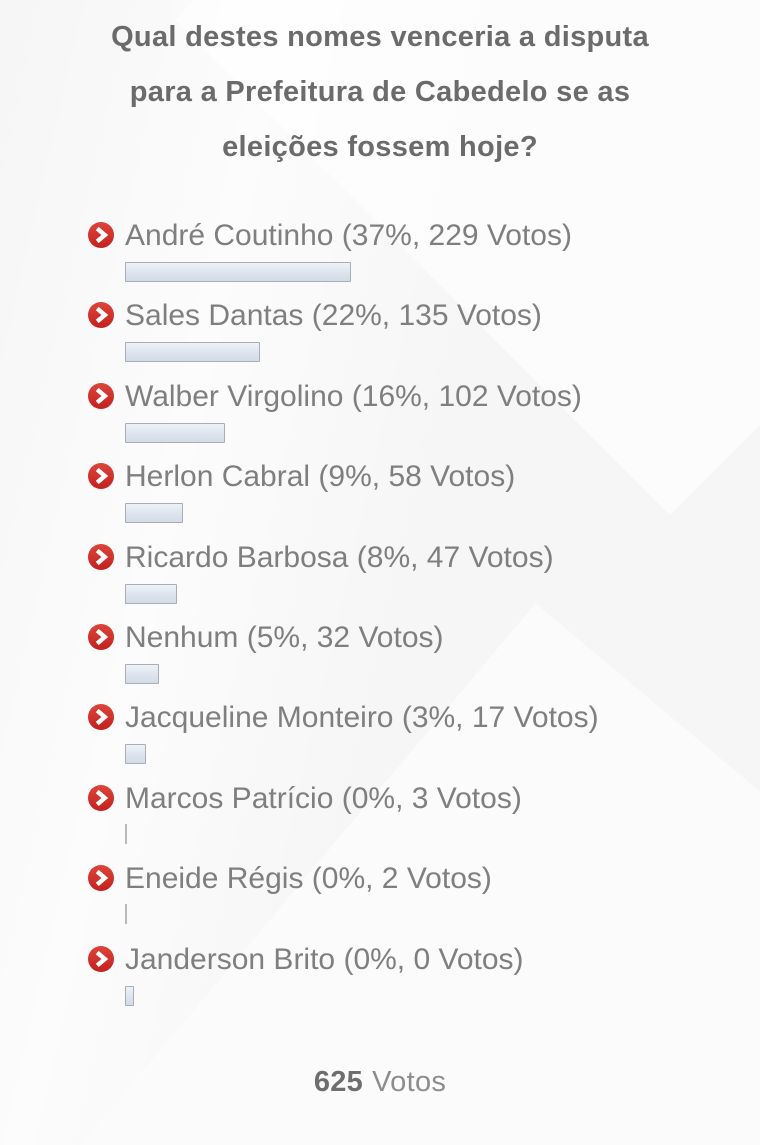 Image resolution: width=760 pixels, height=1145 pixels. Describe the element at coordinates (339, 557) in the screenshot. I see `poll-option-label: Ricardo Barbosa (8%, 47 Votos)` at that location.